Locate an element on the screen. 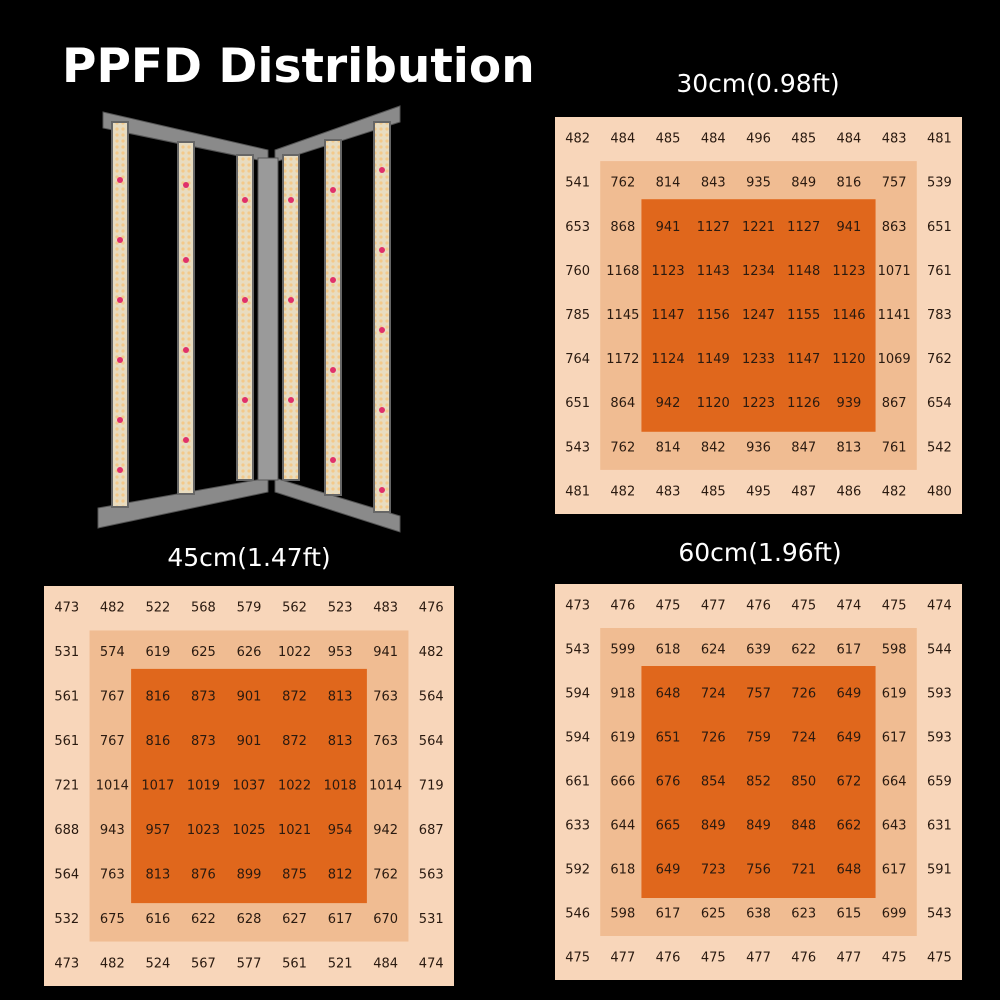 The height and width of the screenshot is (1000, 1000). ppfd-value: 544 is located at coordinates (939, 650).